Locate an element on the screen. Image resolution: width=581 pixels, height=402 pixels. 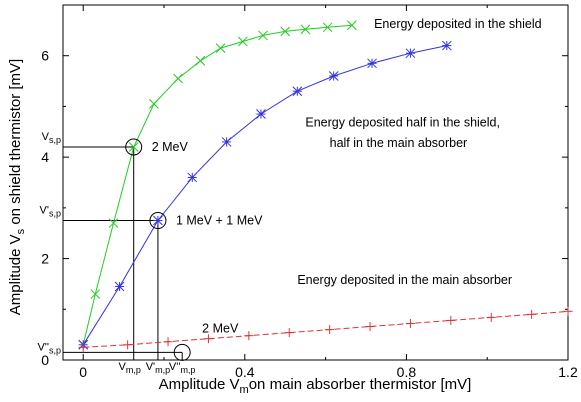
x-symbol-label: Vm,p is located at coordinates (130, 368).